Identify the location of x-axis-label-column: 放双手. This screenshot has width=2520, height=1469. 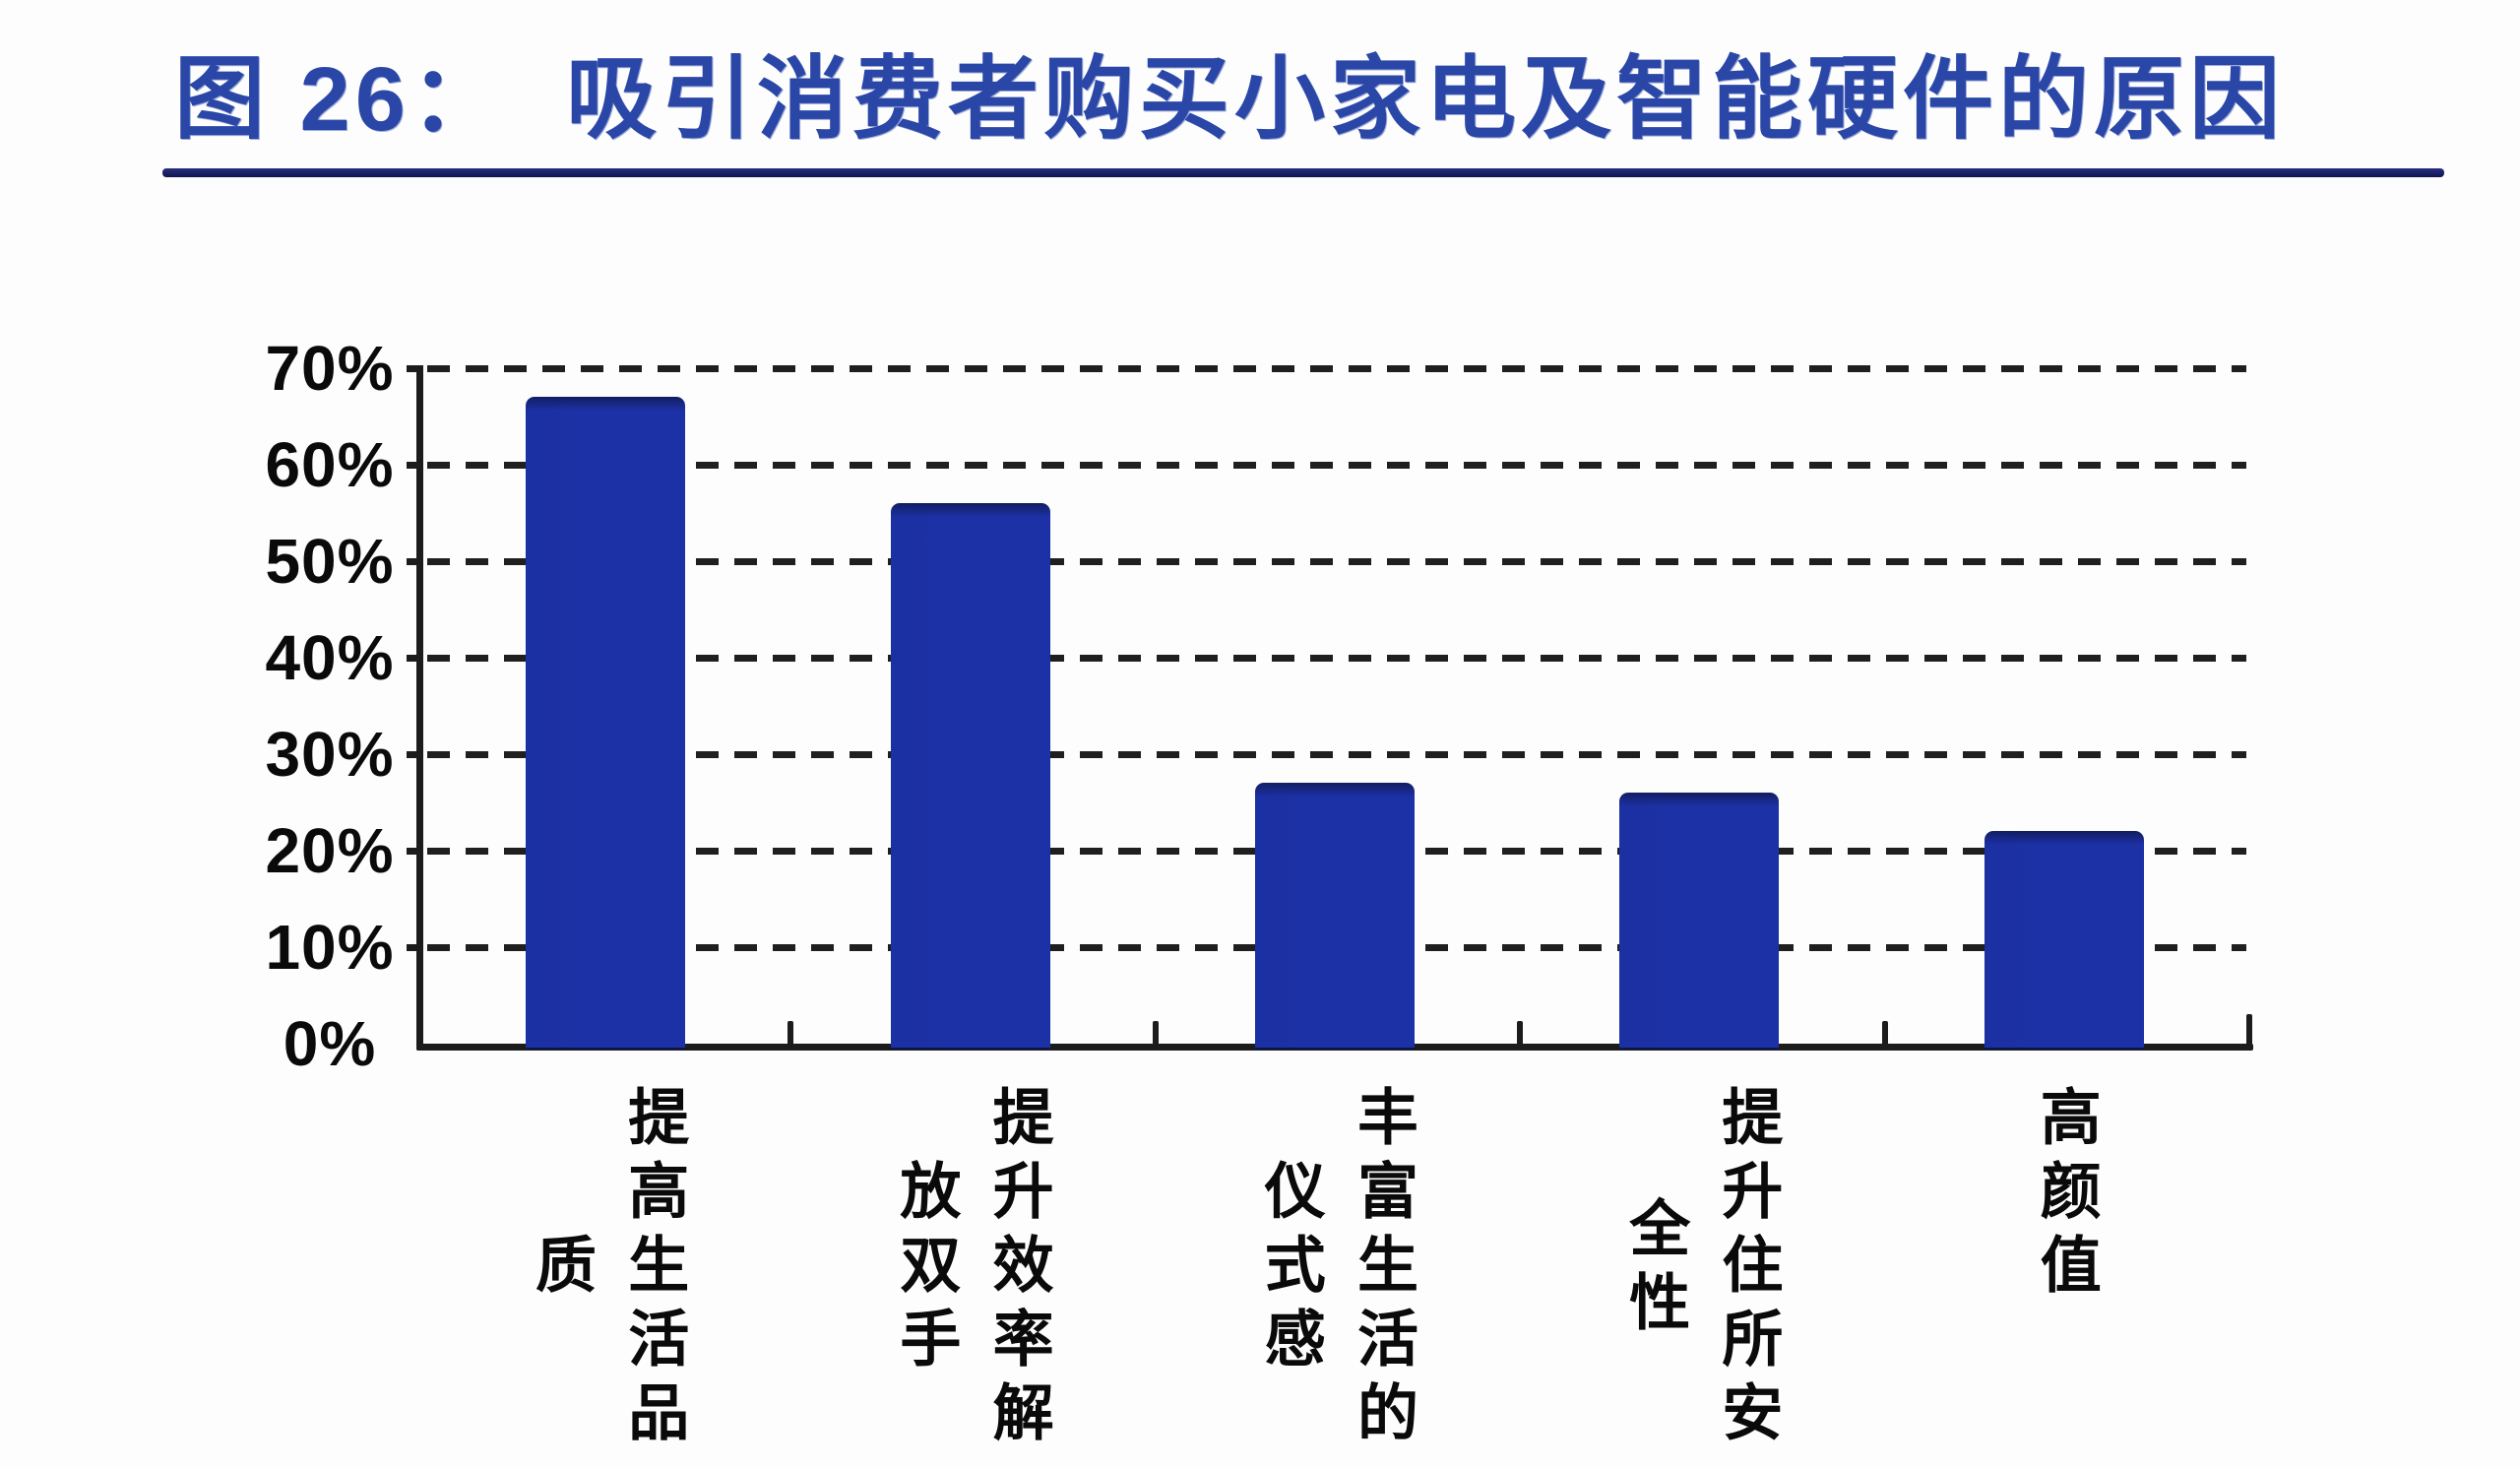
(924, 1270).